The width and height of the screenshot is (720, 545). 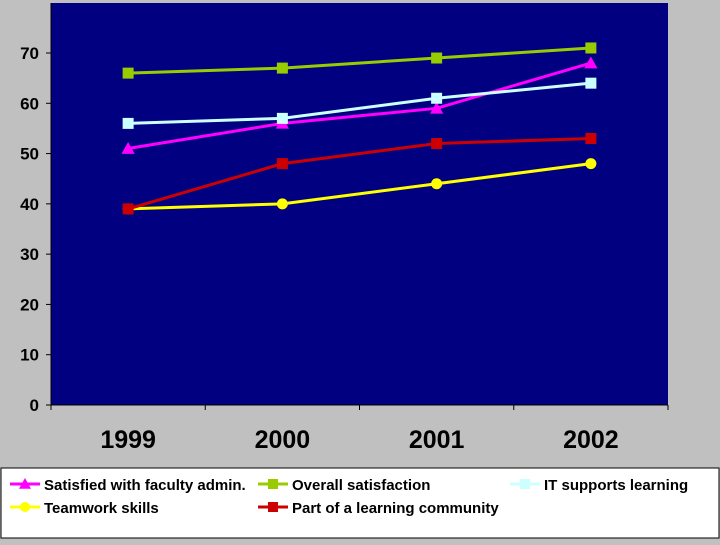 I want to click on y-tick-label: 0, so click(x=34, y=405).